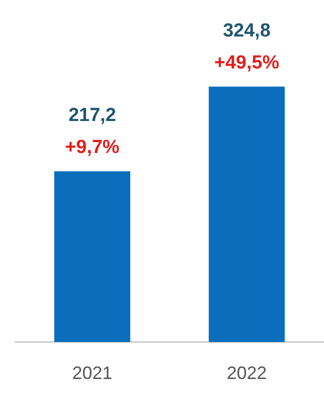 This screenshot has height=400, width=324. What do you see at coordinates (92, 115) in the screenshot?
I see `data-label: 217,2` at bounding box center [92, 115].